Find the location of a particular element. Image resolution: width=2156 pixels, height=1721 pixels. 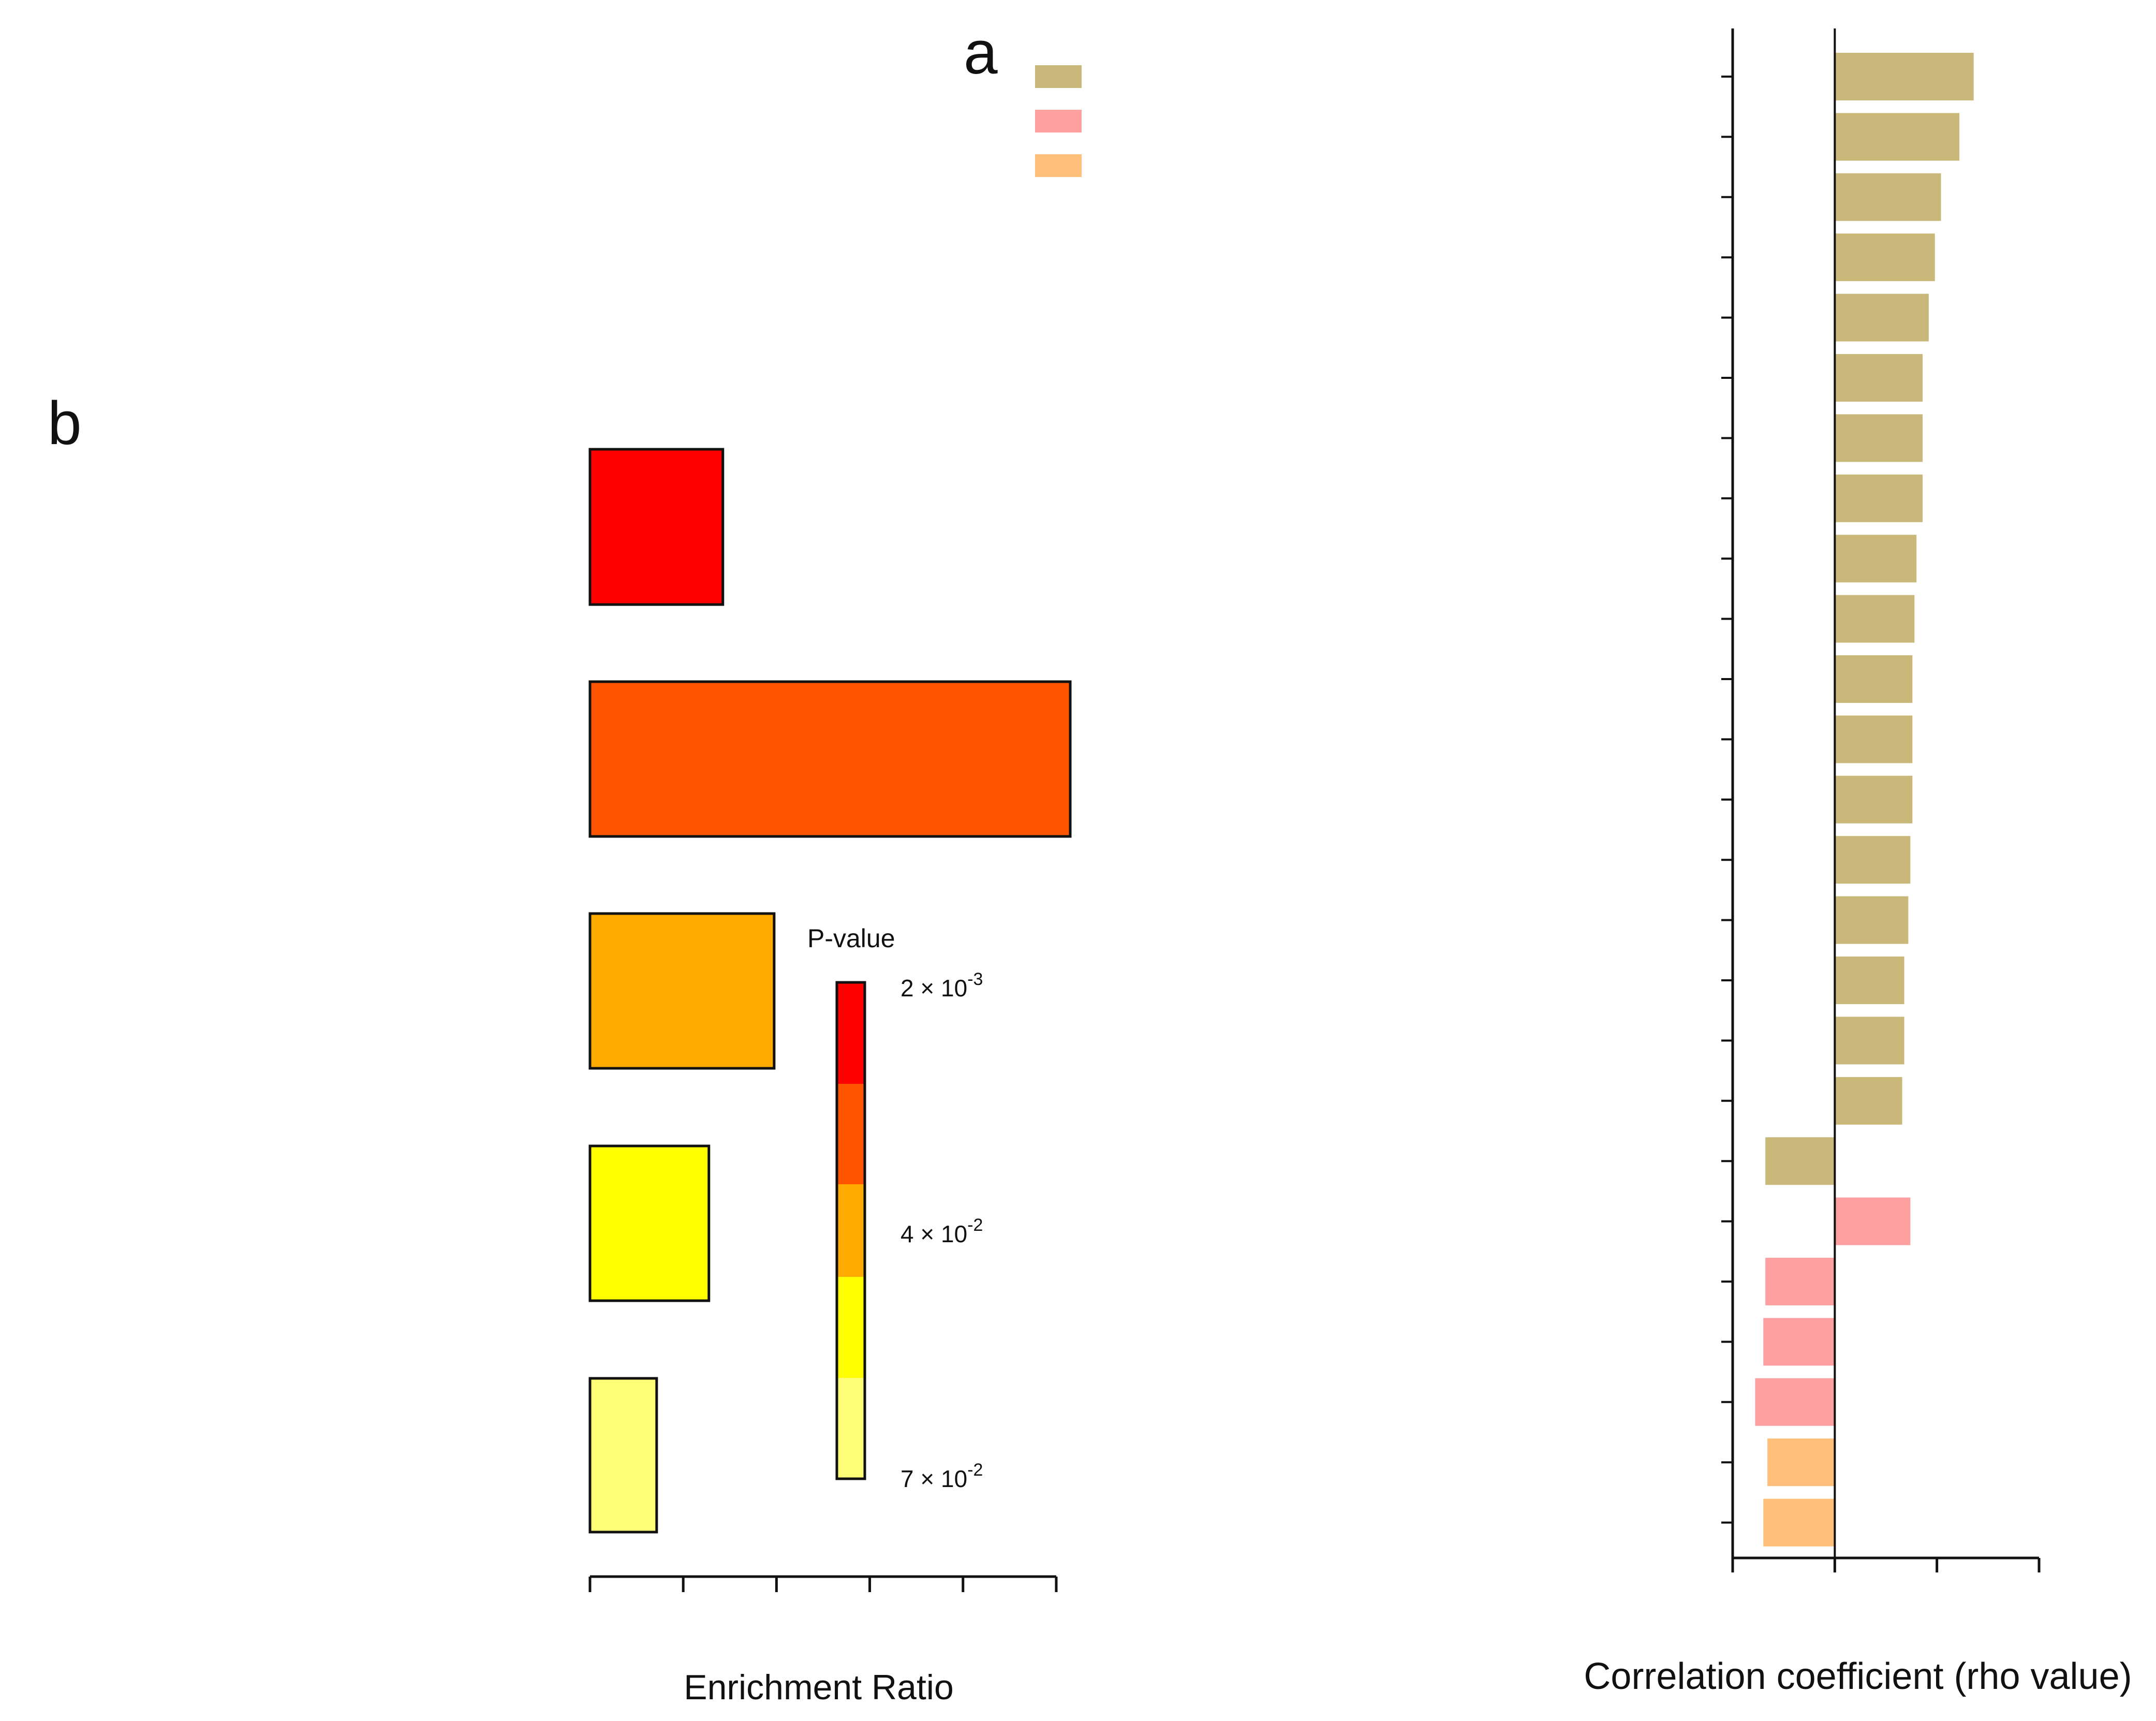

colorbar-label: 7 × 10⁻² is located at coordinates (941, 1476).